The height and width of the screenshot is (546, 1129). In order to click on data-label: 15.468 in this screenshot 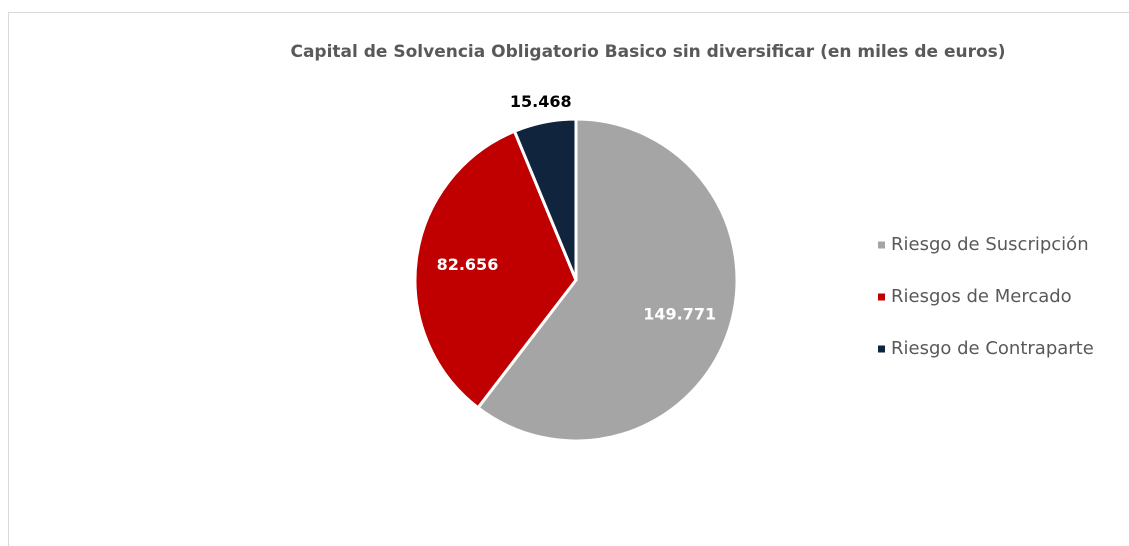, I will do `click(541, 101)`.